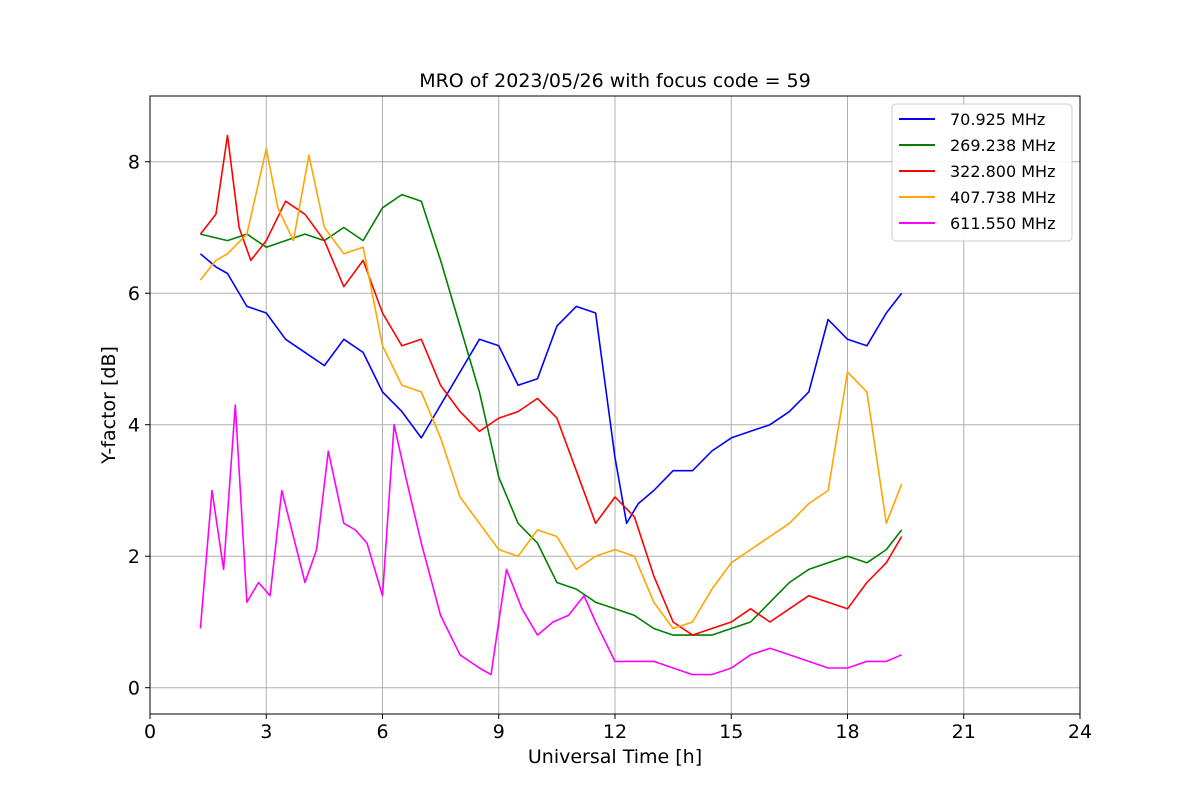  I want to click on legend-box, so click(982, 172).